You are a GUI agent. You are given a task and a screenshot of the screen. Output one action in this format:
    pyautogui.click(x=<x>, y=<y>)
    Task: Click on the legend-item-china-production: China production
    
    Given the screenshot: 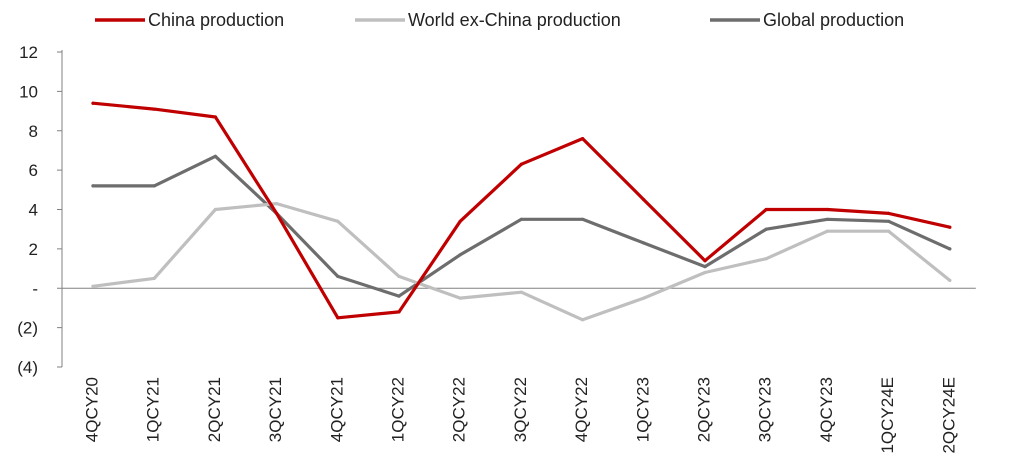 What is the action you would take?
    pyautogui.click(x=189, y=20)
    